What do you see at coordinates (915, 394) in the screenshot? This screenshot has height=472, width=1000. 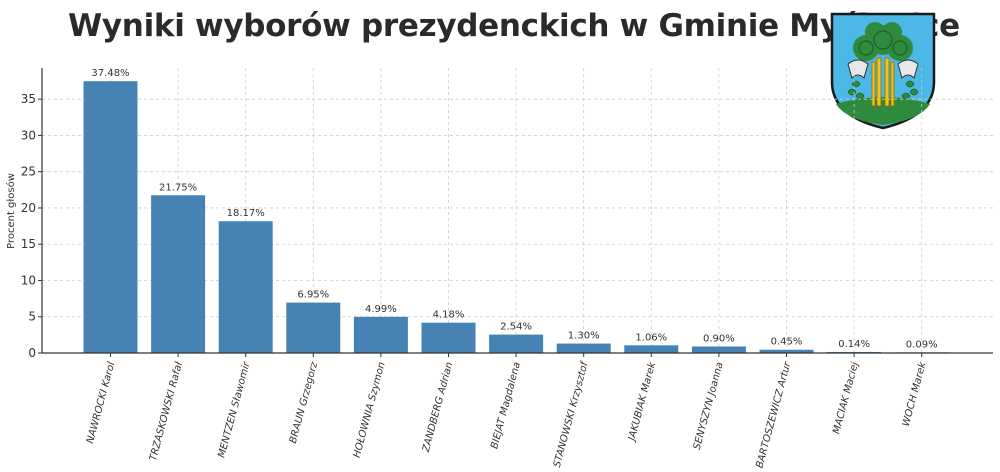 I see `x-tick-label: WOCH Marek` at bounding box center [915, 394].